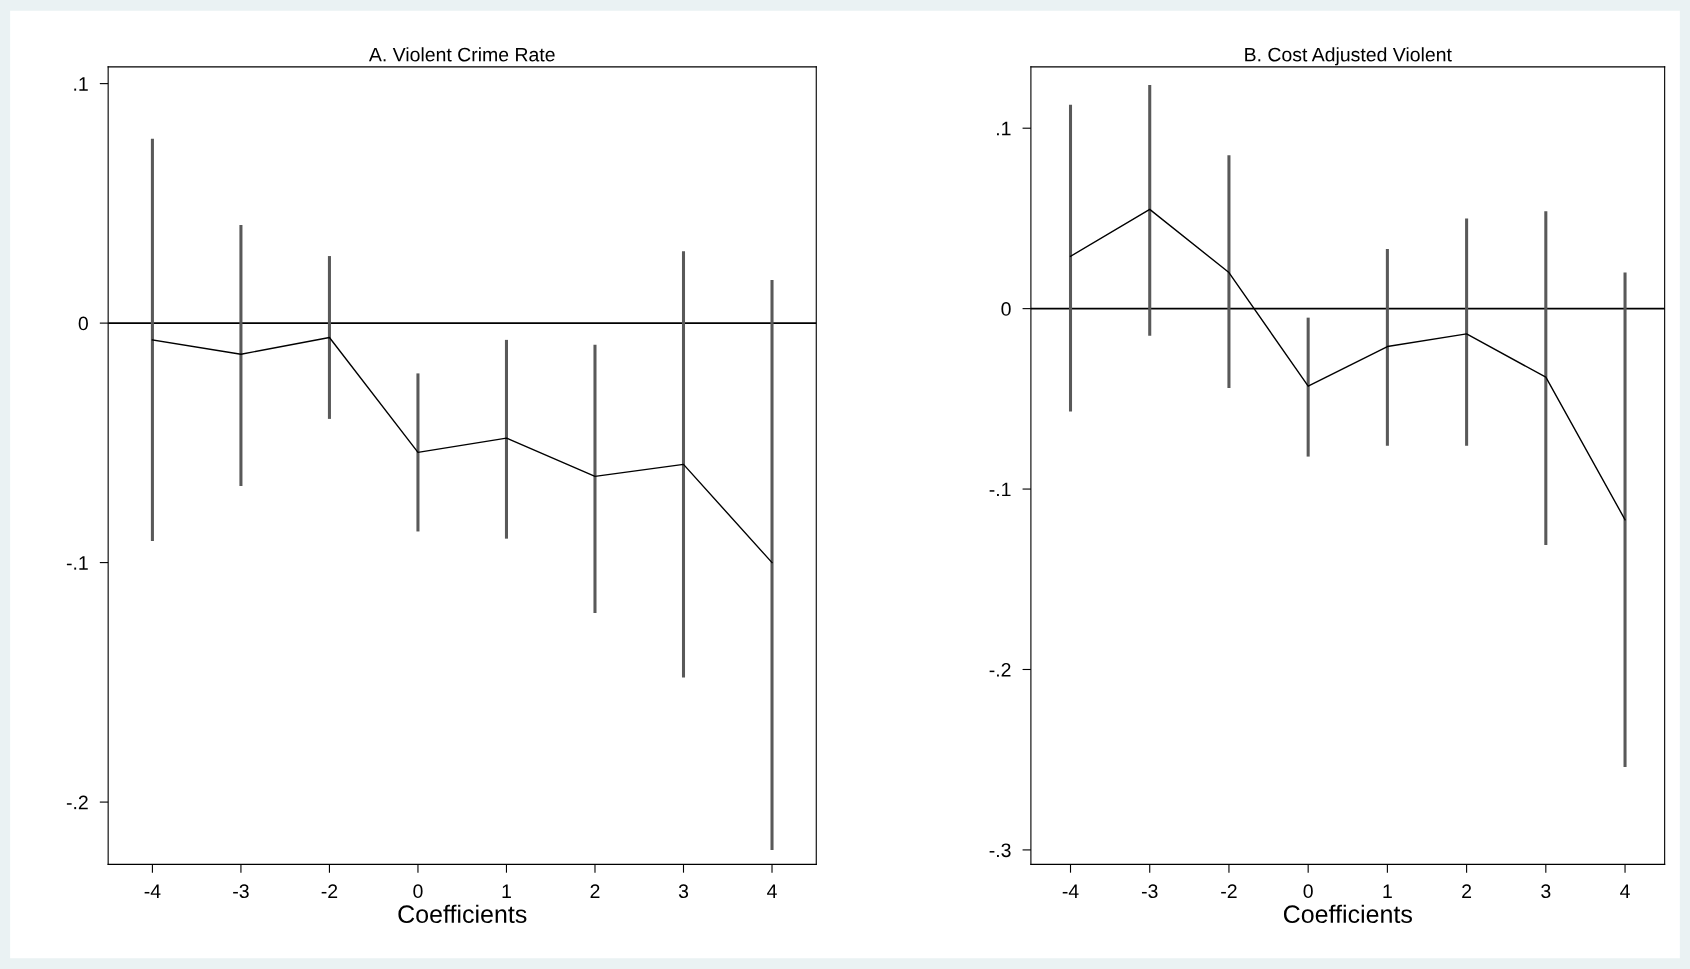 The image size is (1690, 969). What do you see at coordinates (461, 54) in the screenshot?
I see `chart-title: A. Violent Crime Rate` at bounding box center [461, 54].